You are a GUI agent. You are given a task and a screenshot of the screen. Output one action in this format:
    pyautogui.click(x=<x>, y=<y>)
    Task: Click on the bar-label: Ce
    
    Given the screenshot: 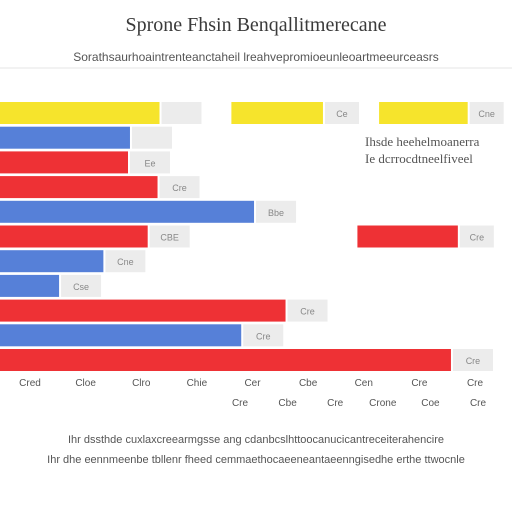 What is the action you would take?
    pyautogui.click(x=342, y=114)
    